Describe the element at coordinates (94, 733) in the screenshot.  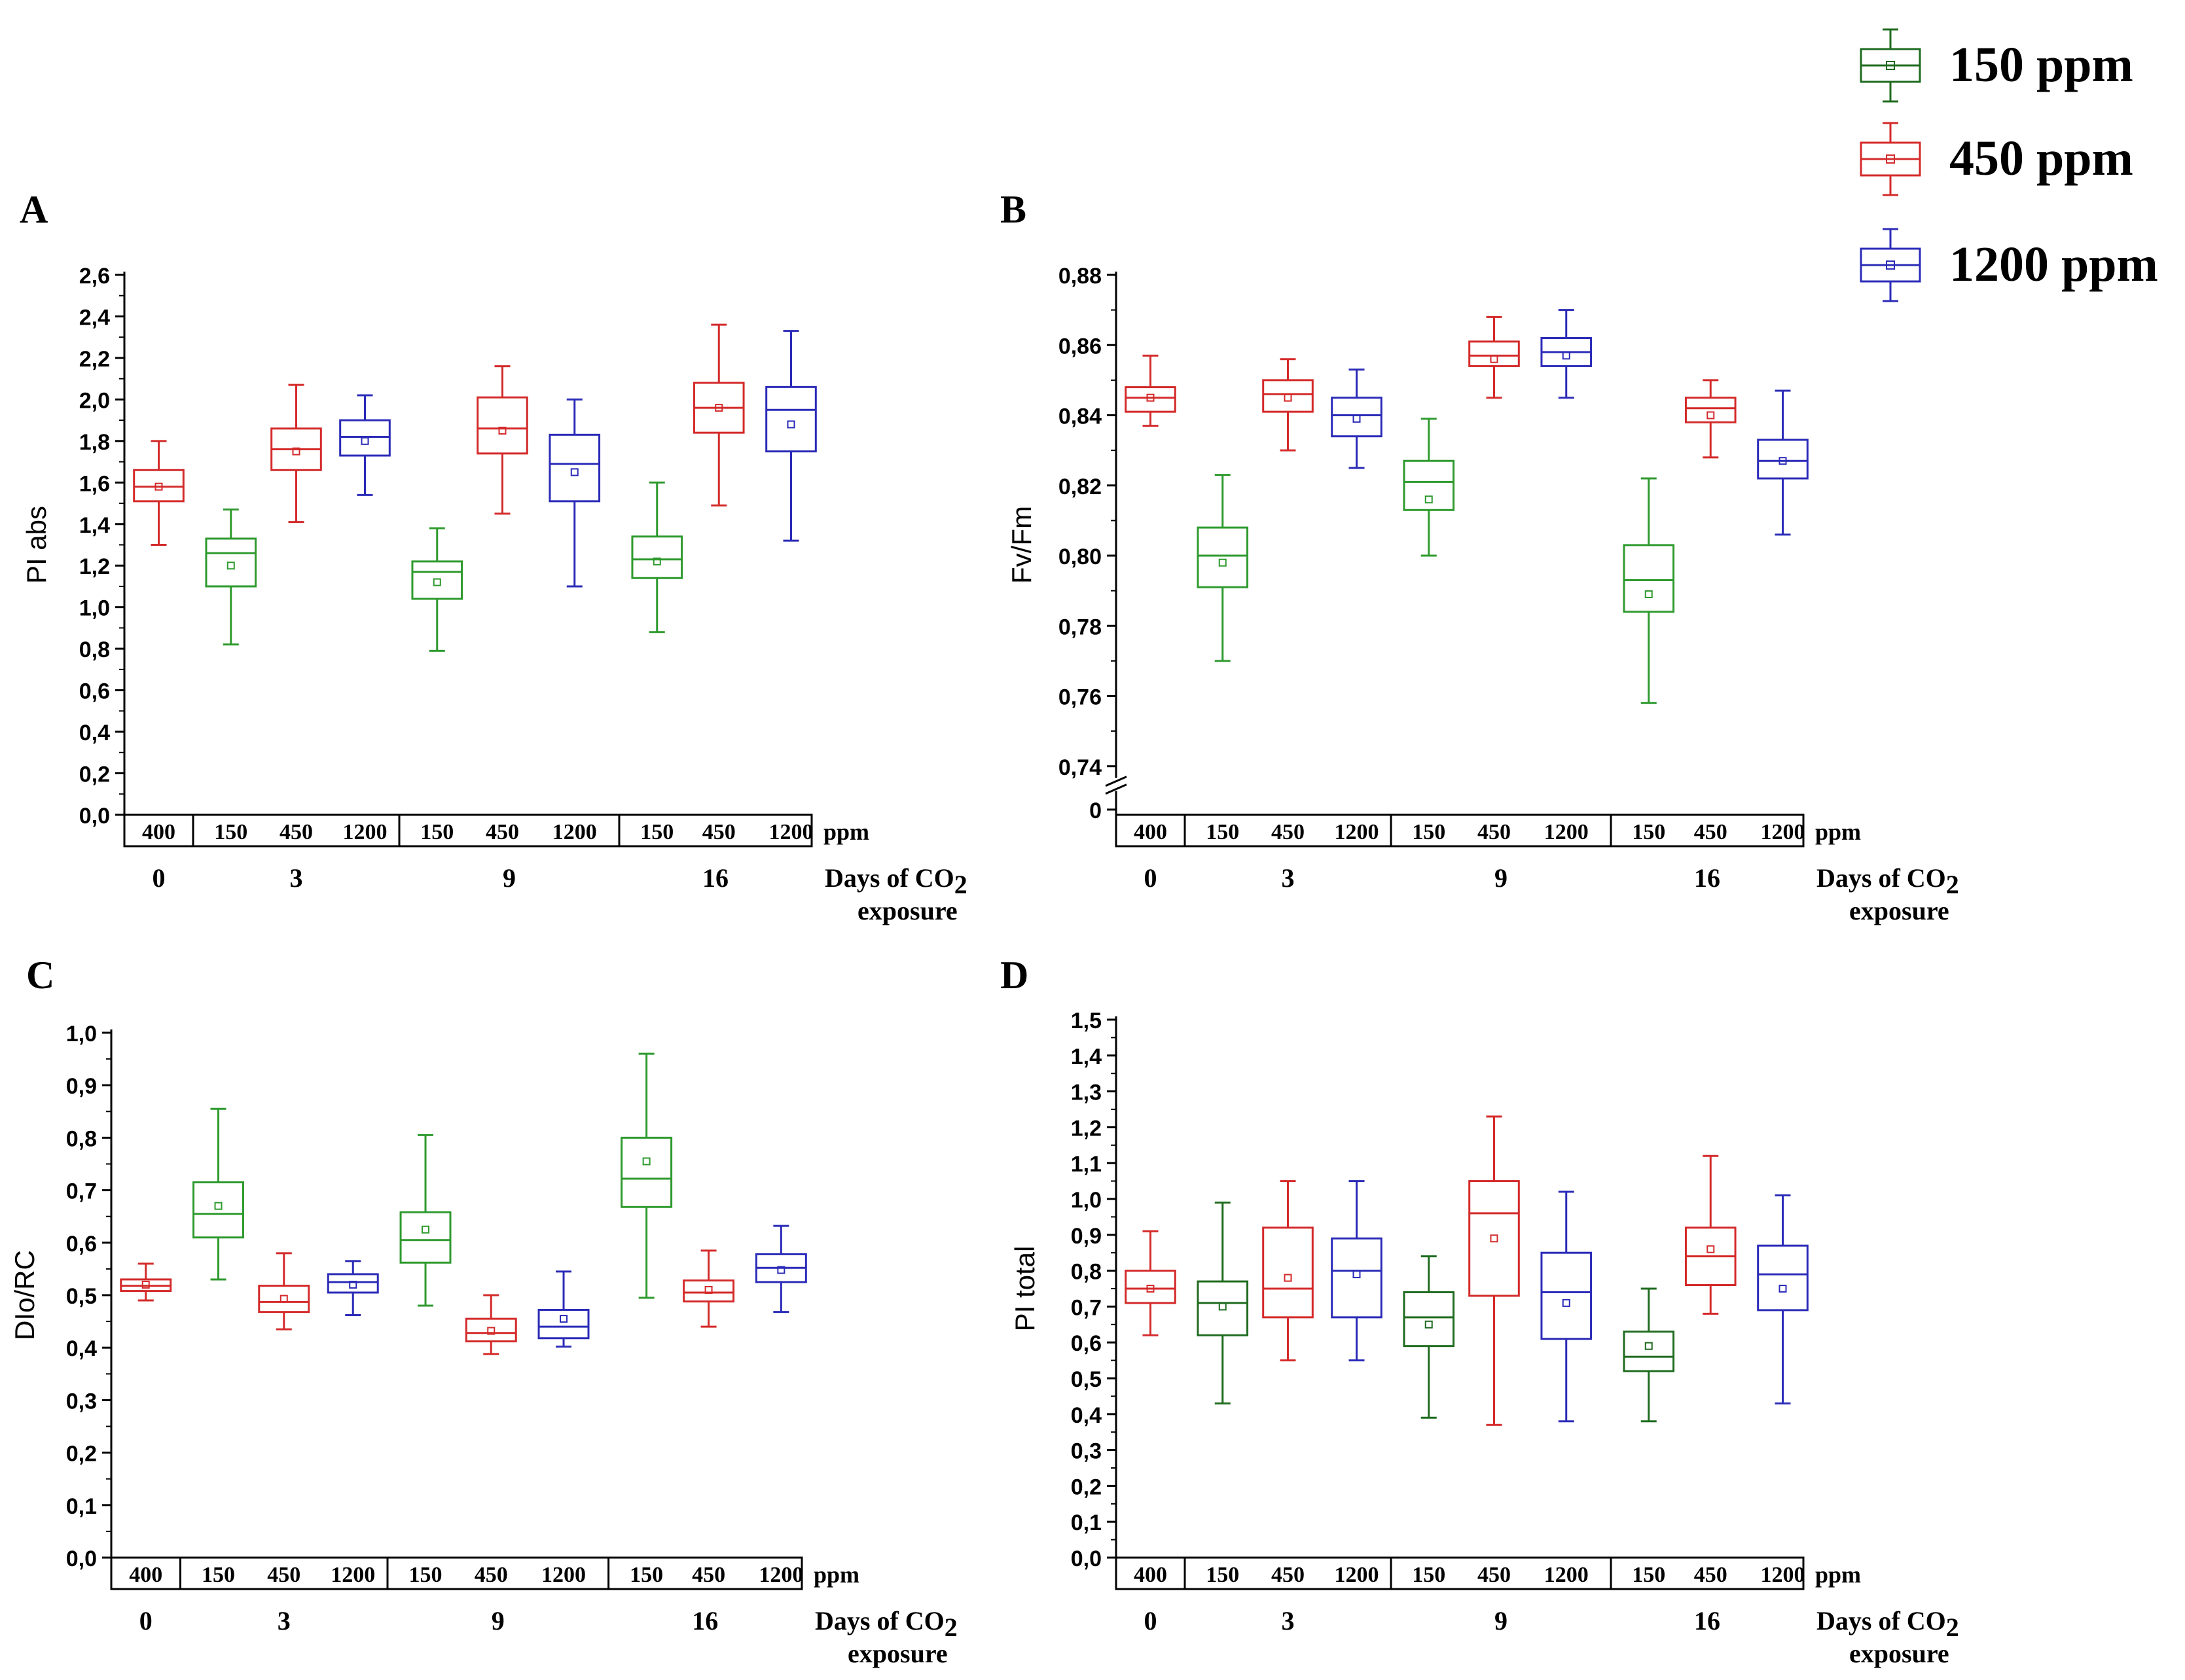
I see `y-tick-label: 0,4` at that location.